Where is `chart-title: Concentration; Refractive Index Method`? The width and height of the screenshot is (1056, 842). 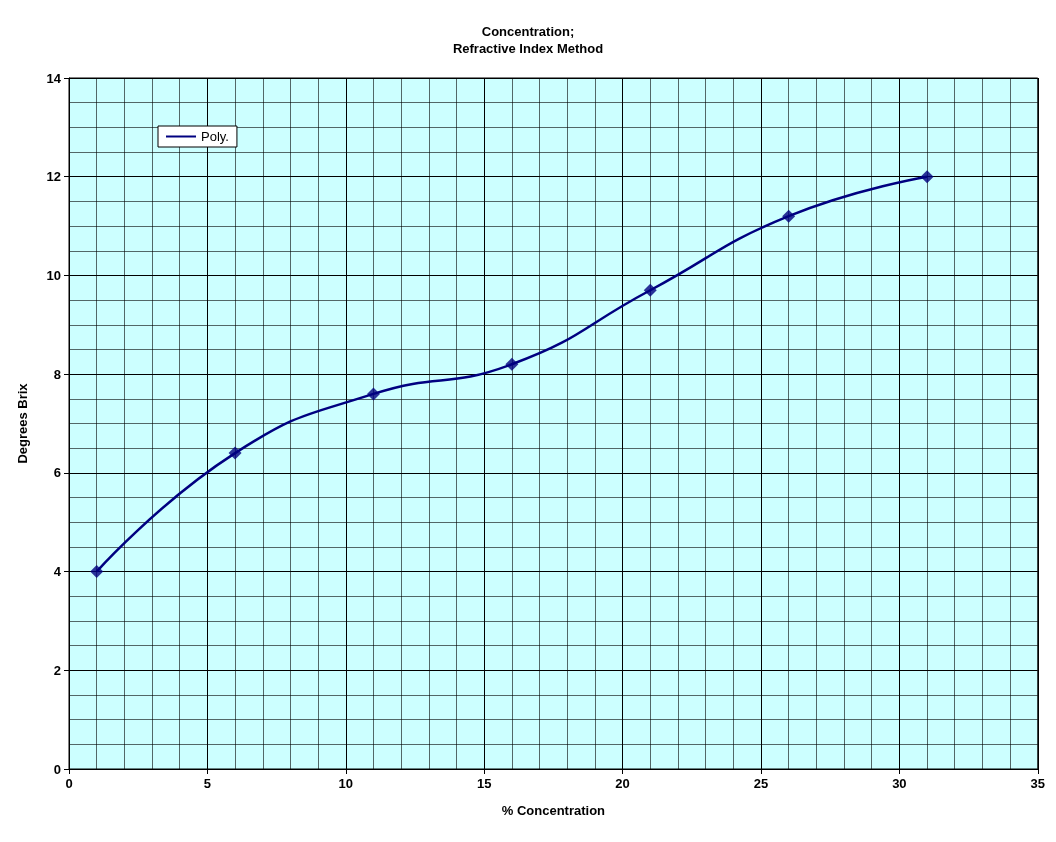
chart-title: Concentration; Refractive Index Method is located at coordinates (528, 40).